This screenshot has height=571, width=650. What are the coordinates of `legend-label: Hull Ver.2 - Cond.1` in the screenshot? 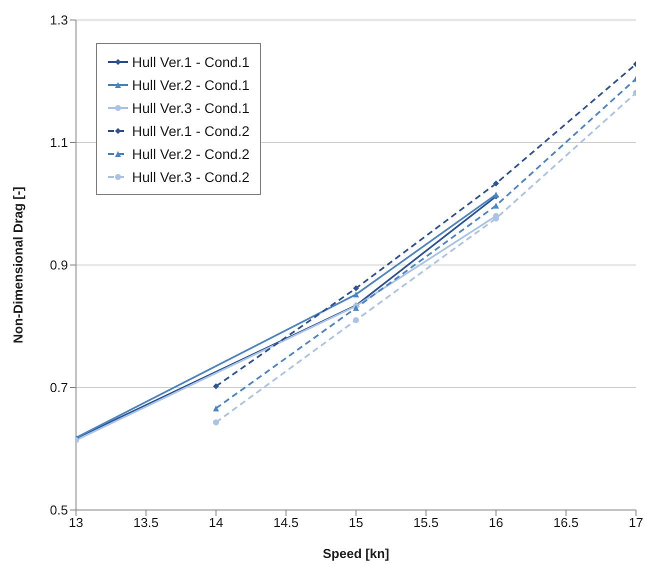 It's located at (191, 84).